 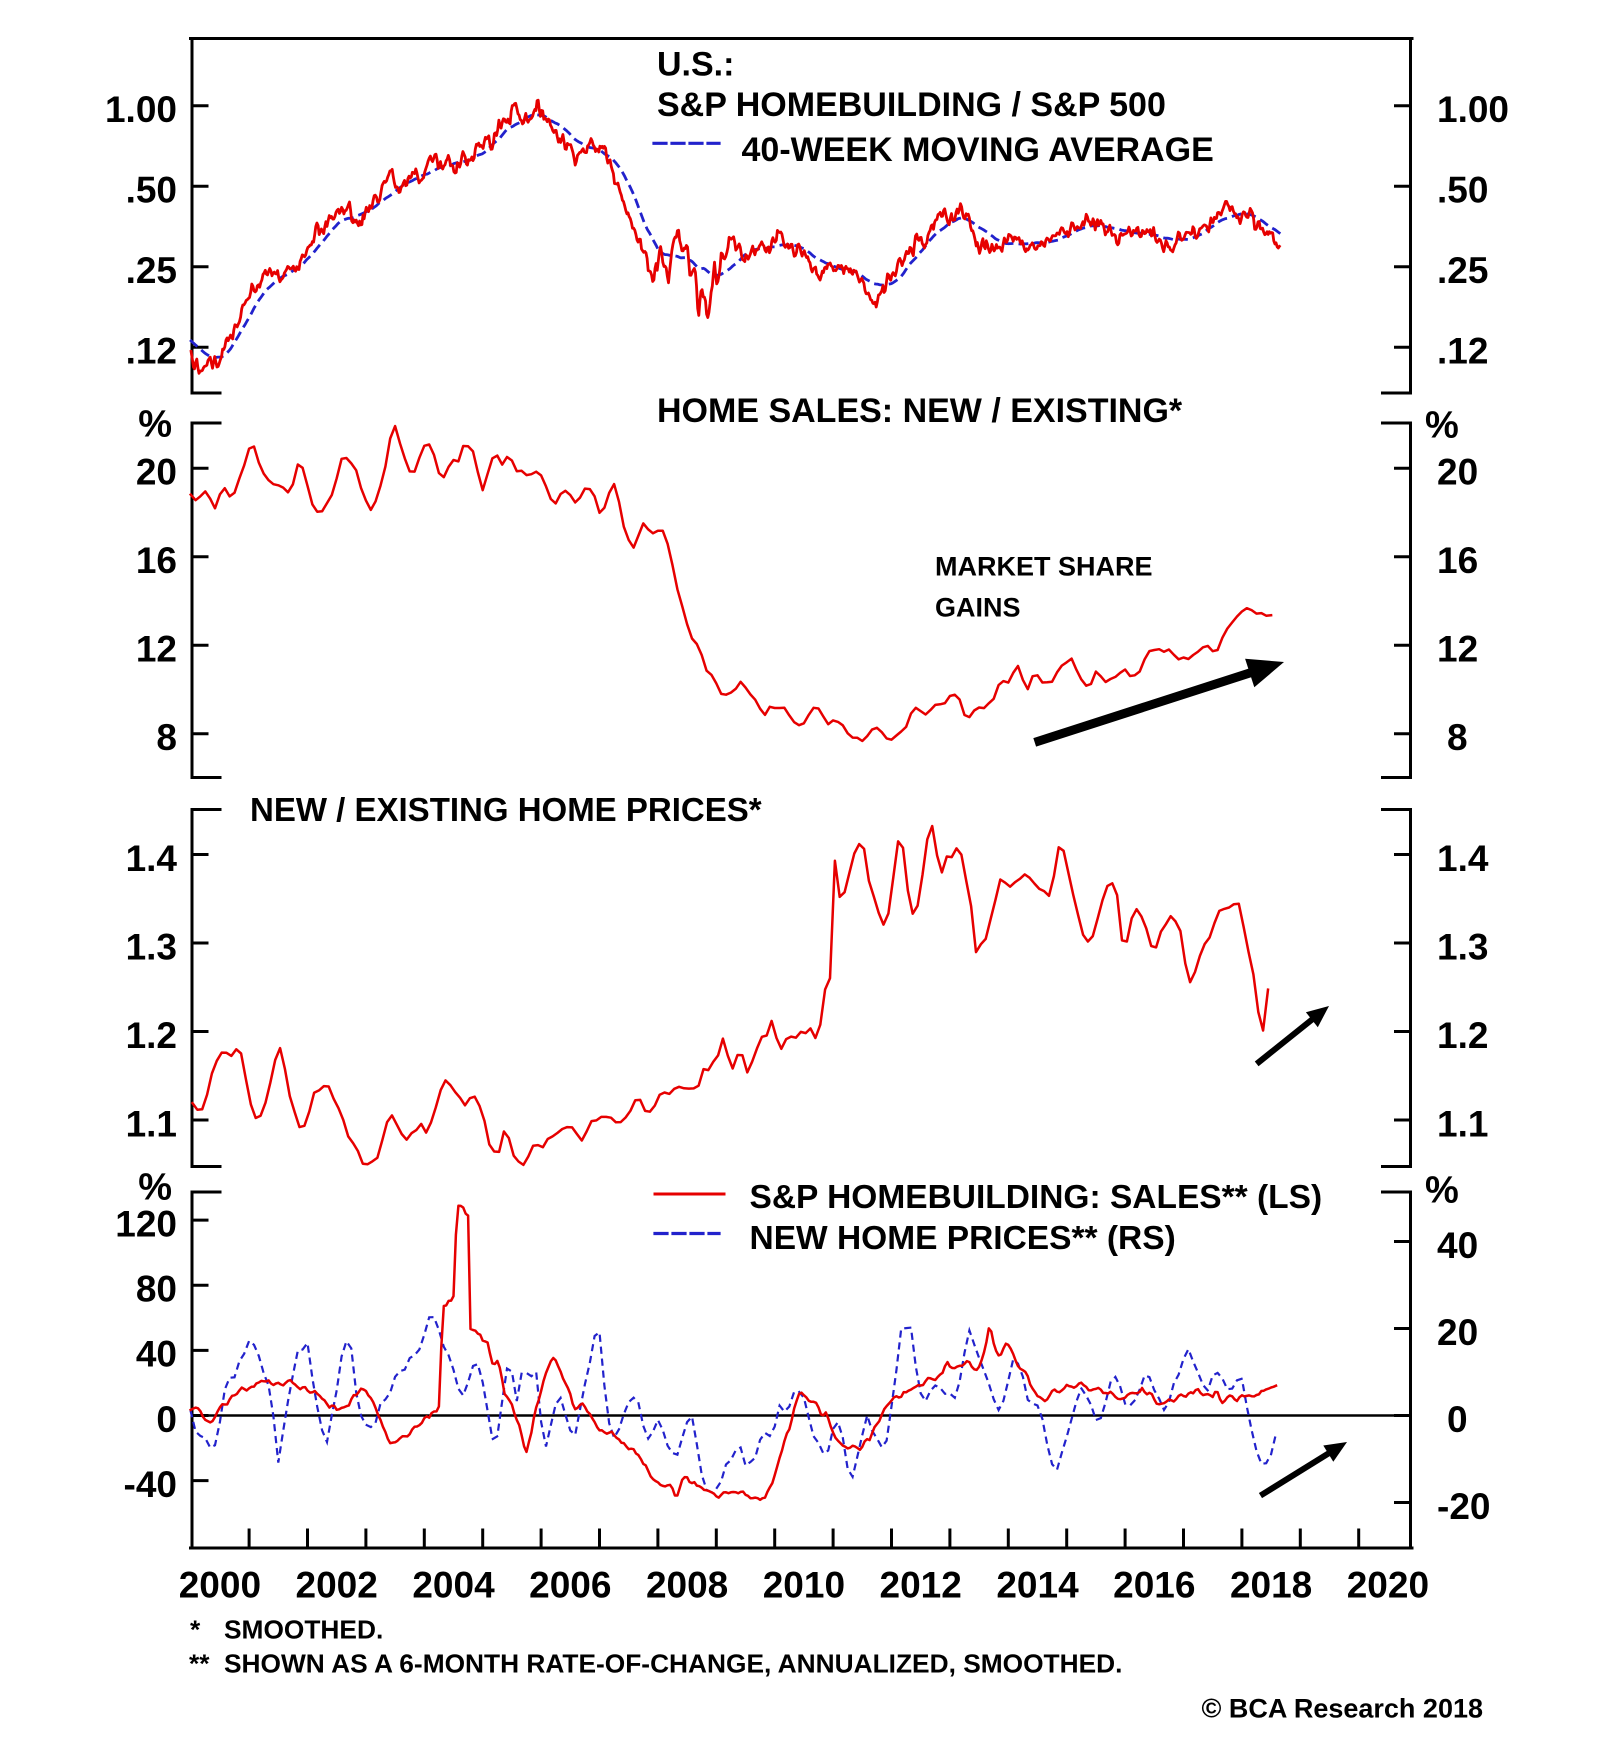 What do you see at coordinates (1342, 1709) in the screenshot?
I see `svg-text: © BCA Research 2018` at bounding box center [1342, 1709].